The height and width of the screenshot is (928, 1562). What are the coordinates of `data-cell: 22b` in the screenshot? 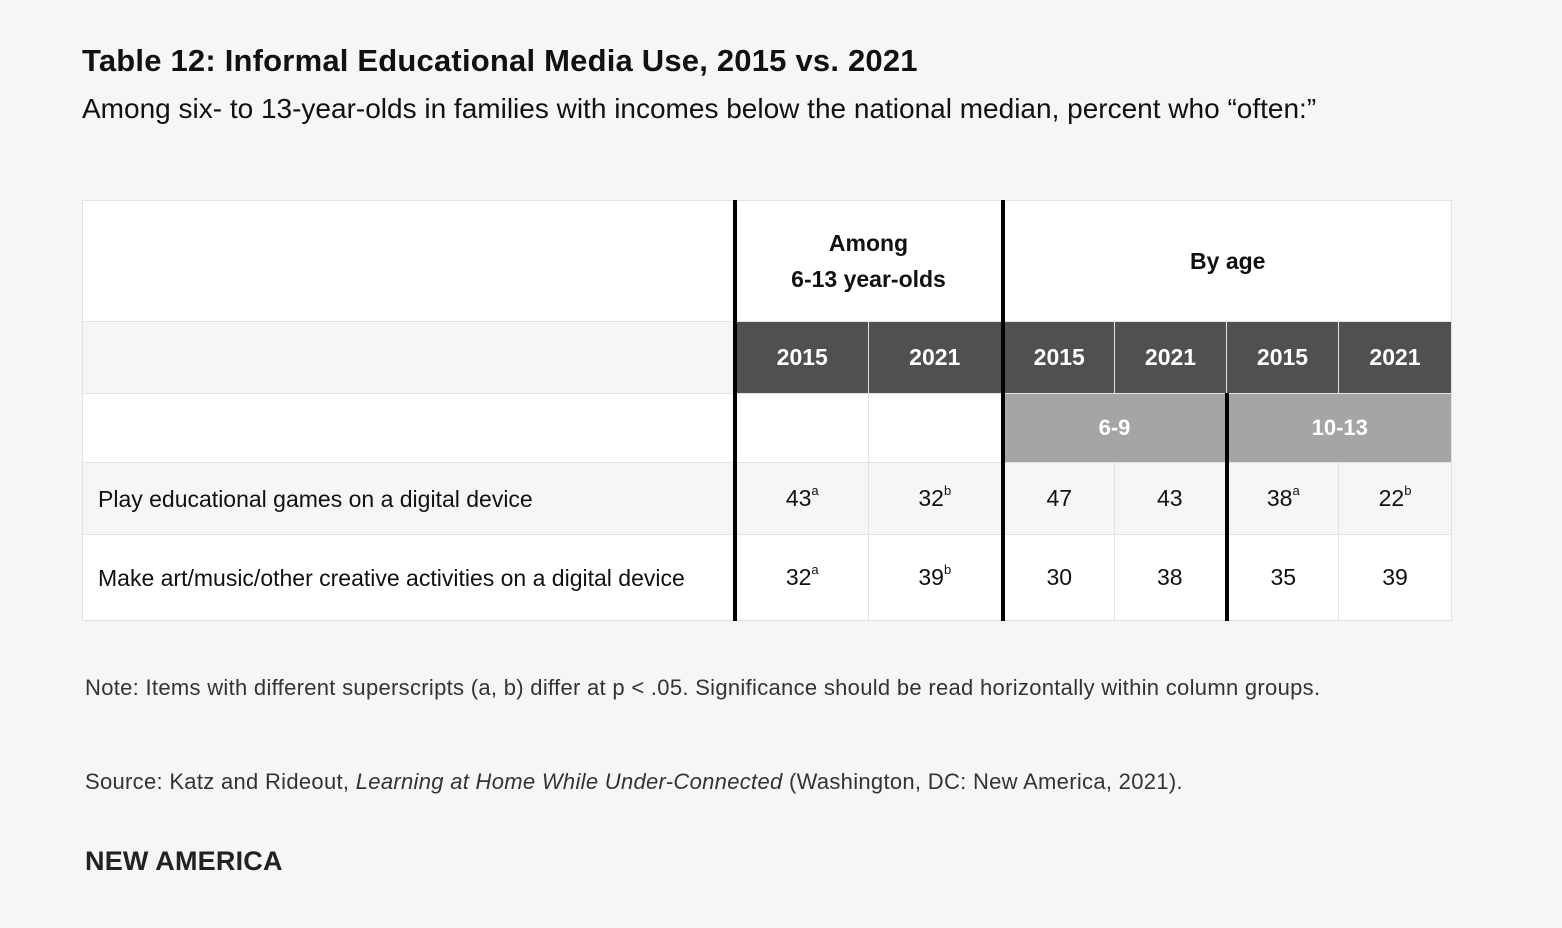 It's located at (1395, 498).